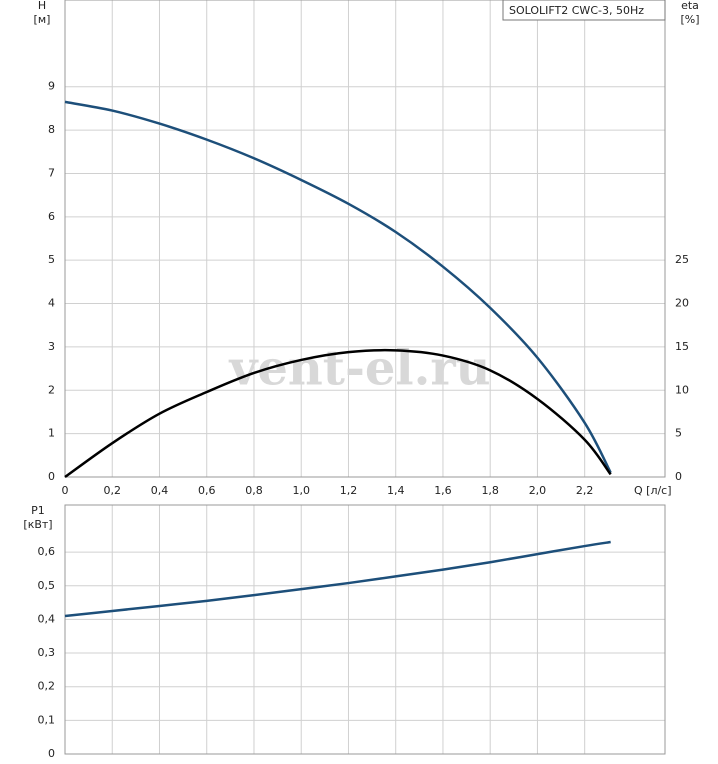  Describe the element at coordinates (51, 389) in the screenshot. I see `y-tick-label: 2` at that location.